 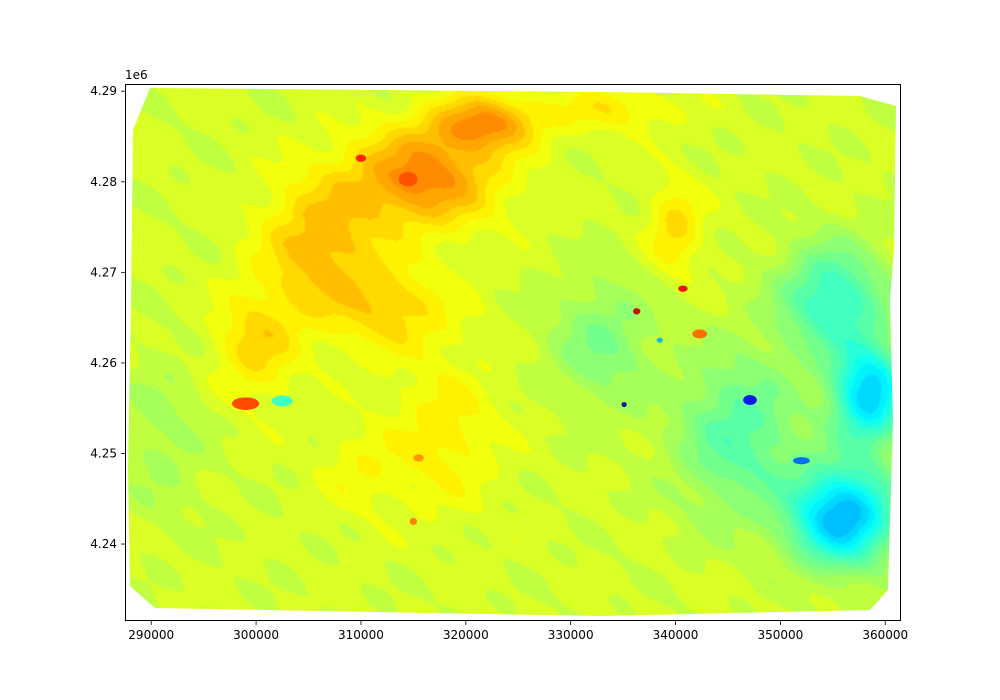 What do you see at coordinates (107, 317) in the screenshot?
I see `y-axis: 4.24 4.25 4.26 4.27 4.28 4.29` at bounding box center [107, 317].